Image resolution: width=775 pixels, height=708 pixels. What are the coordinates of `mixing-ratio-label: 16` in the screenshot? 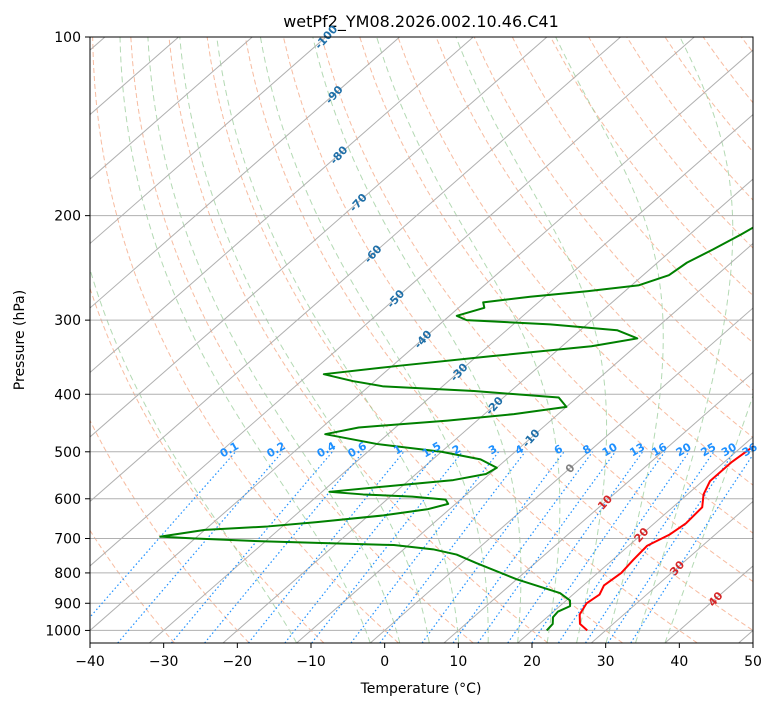 It's located at (660, 449).